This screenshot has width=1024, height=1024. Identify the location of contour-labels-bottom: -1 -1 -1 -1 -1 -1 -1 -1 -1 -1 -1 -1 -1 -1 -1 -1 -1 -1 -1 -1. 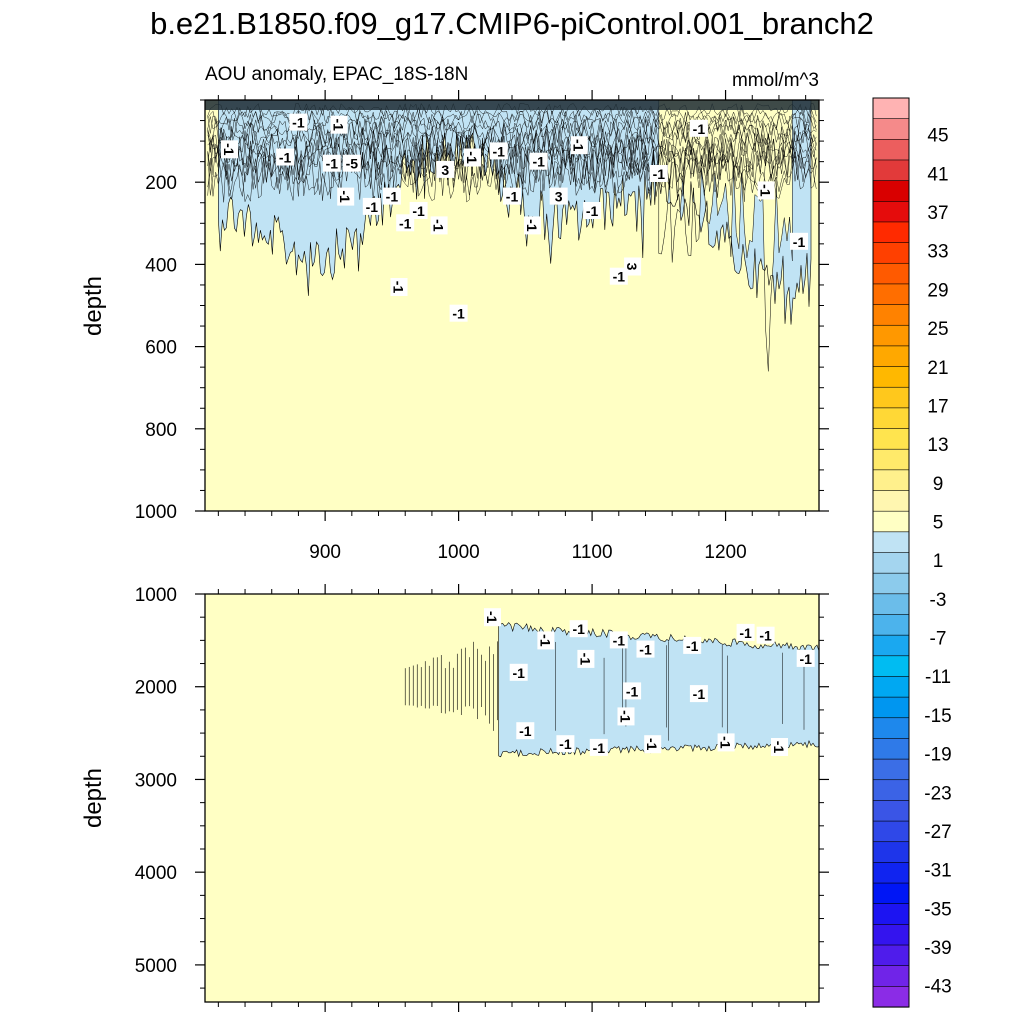
(649, 682).